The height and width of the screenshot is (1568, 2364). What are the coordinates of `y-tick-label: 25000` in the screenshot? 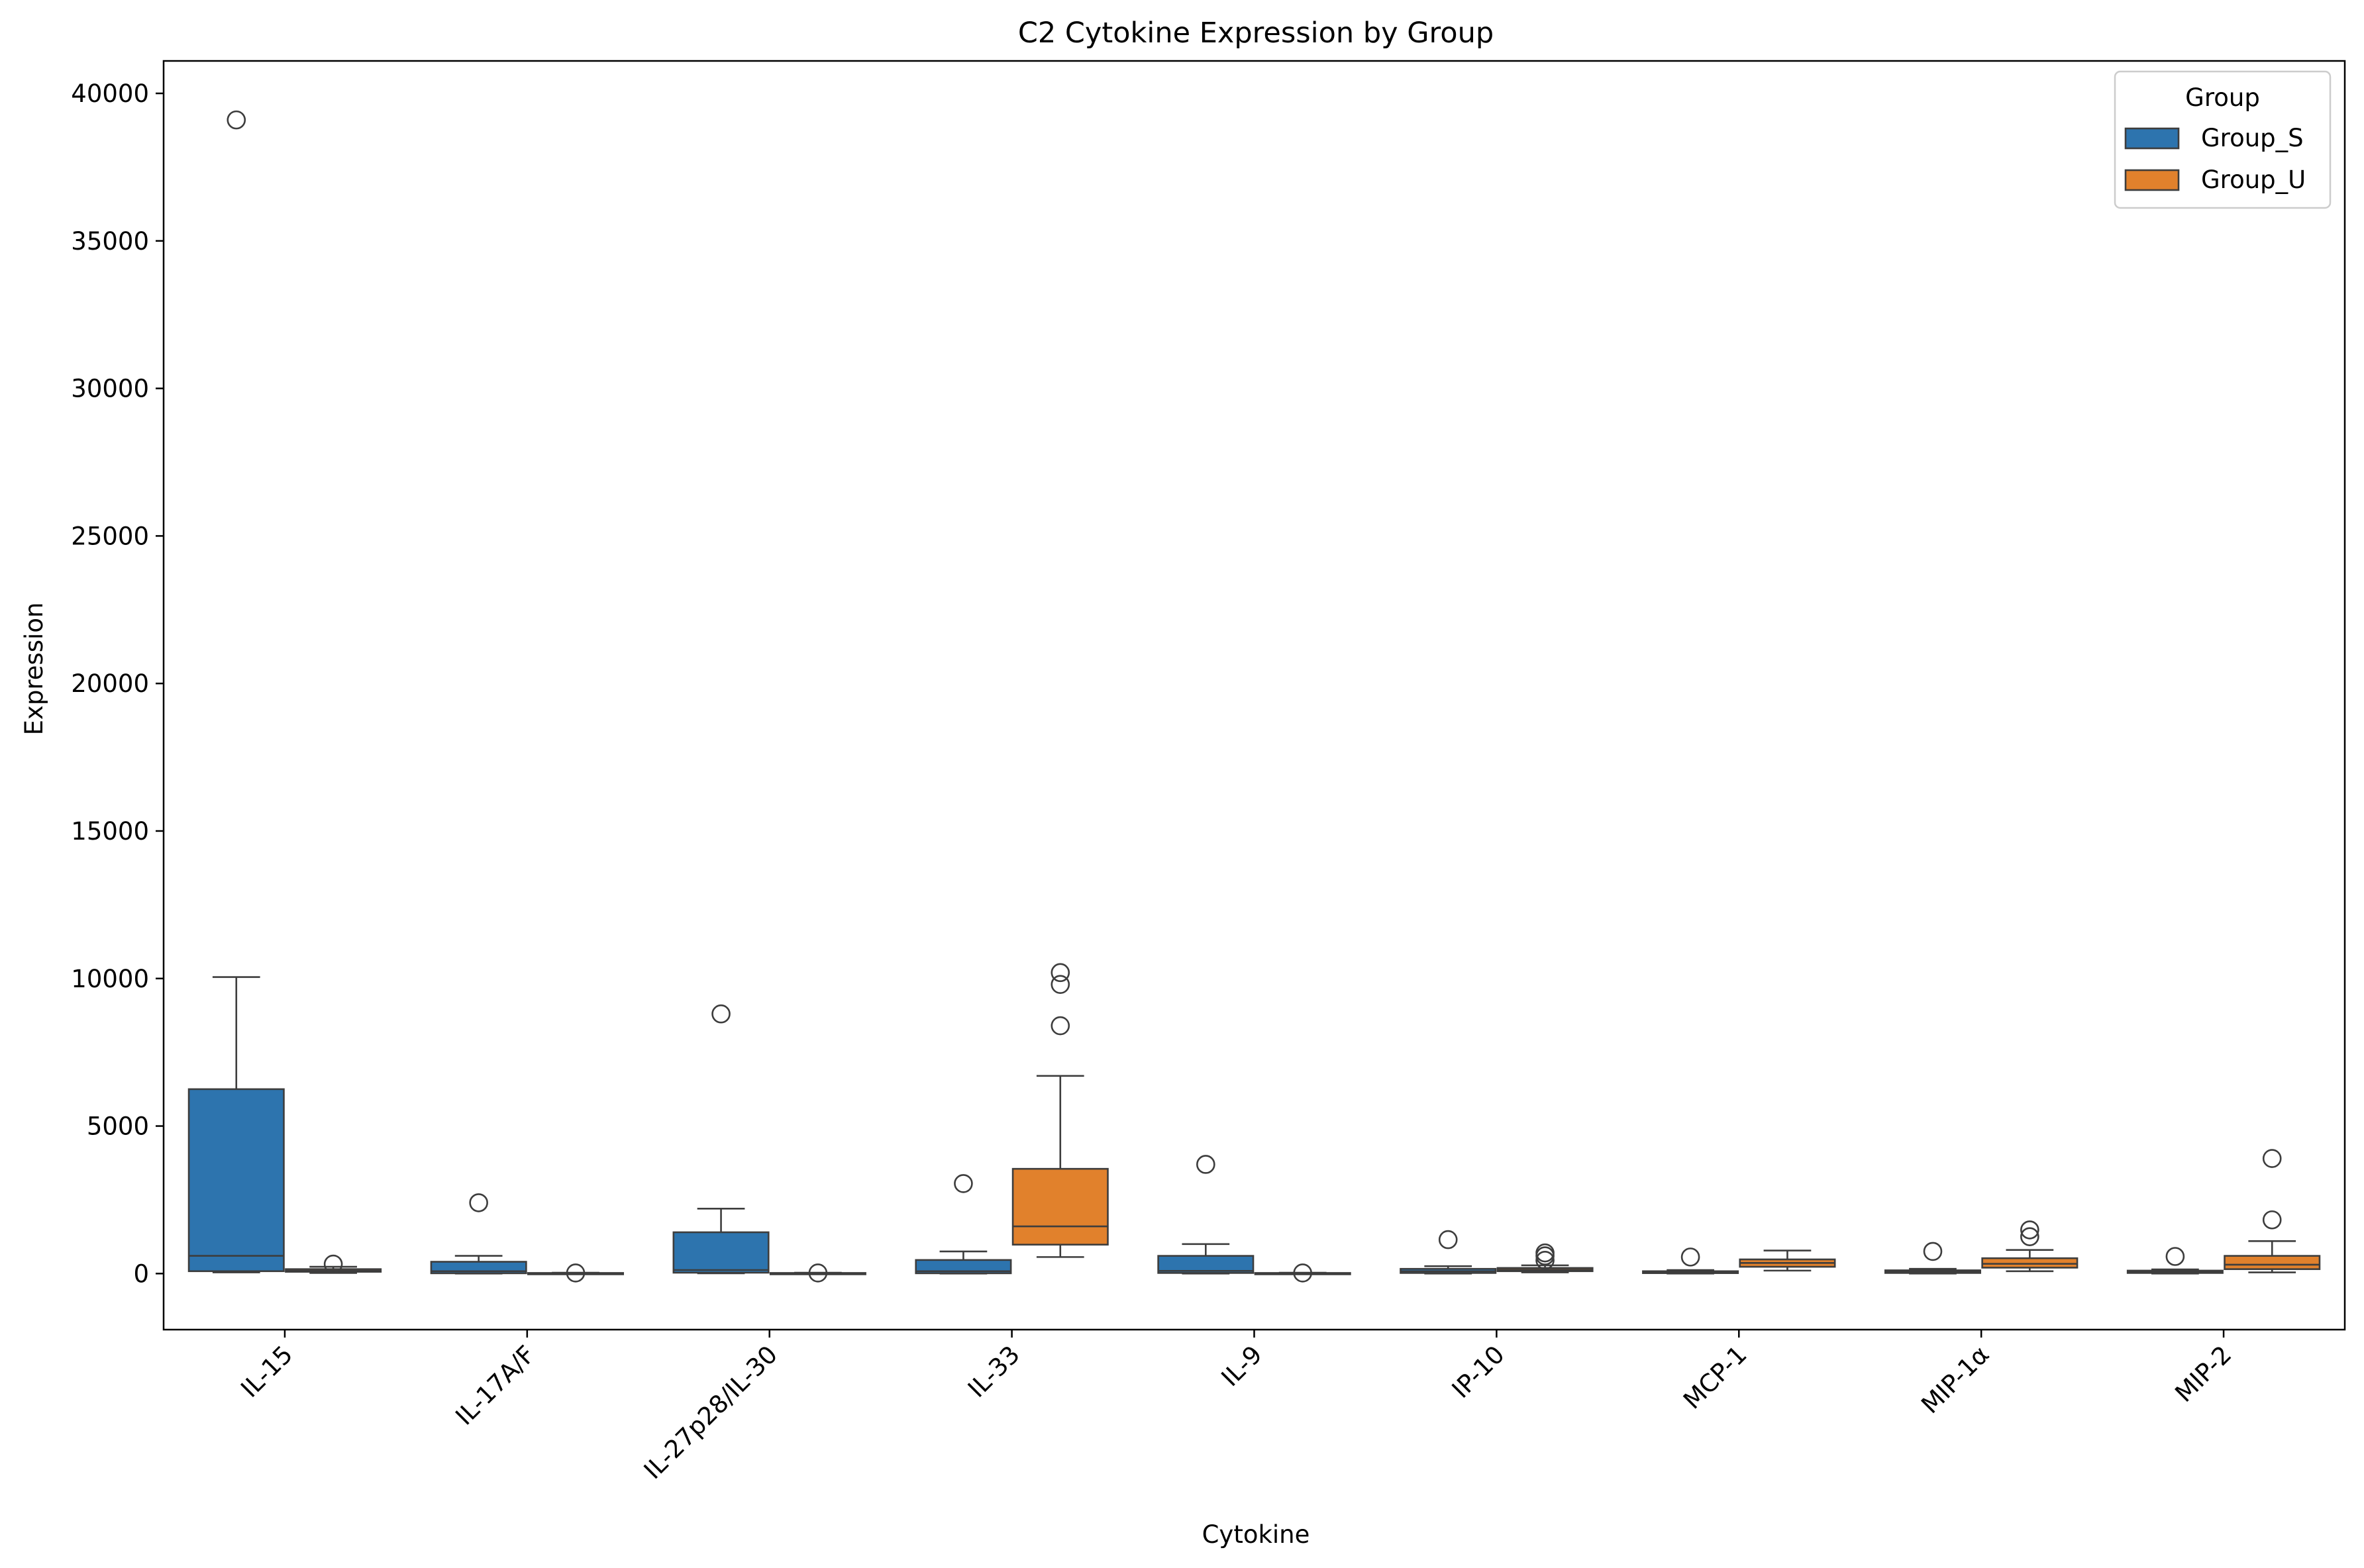 It's located at (110, 536).